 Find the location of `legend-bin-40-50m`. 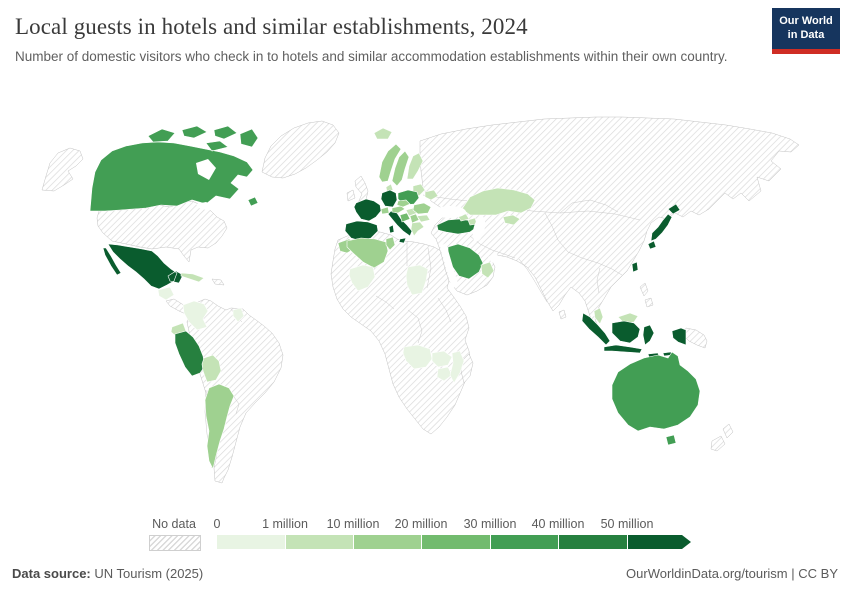

legend-bin-40-50m is located at coordinates (593, 542).